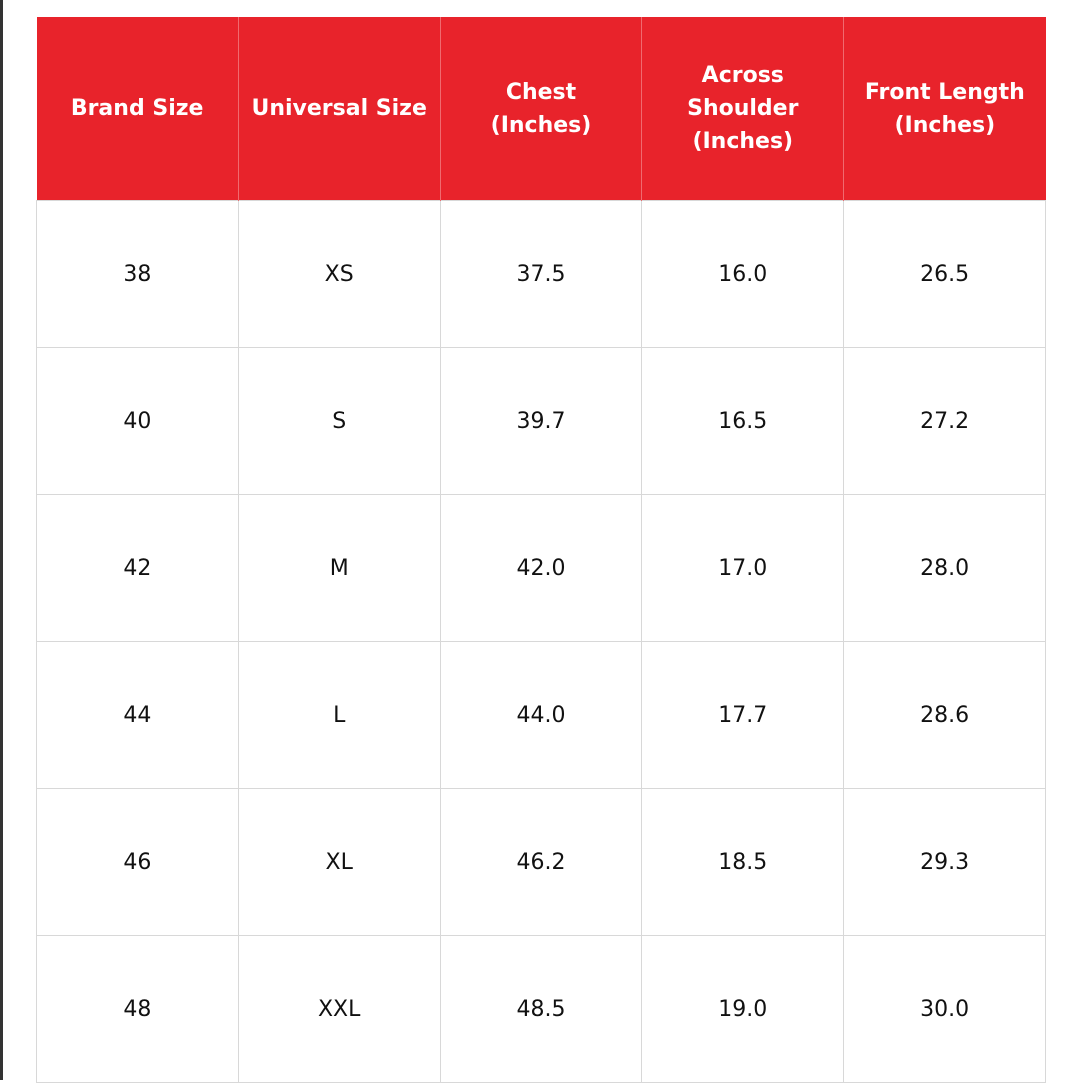 The image size is (1080, 1083). Describe the element at coordinates (137, 1009) in the screenshot. I see `table-cell: 48` at that location.